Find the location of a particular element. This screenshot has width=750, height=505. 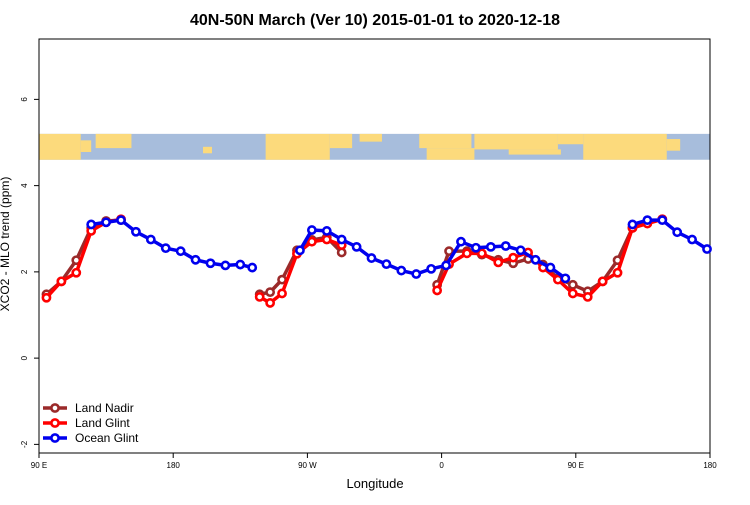

x-tick-label-1: 90 E is located at coordinates (39, 465).